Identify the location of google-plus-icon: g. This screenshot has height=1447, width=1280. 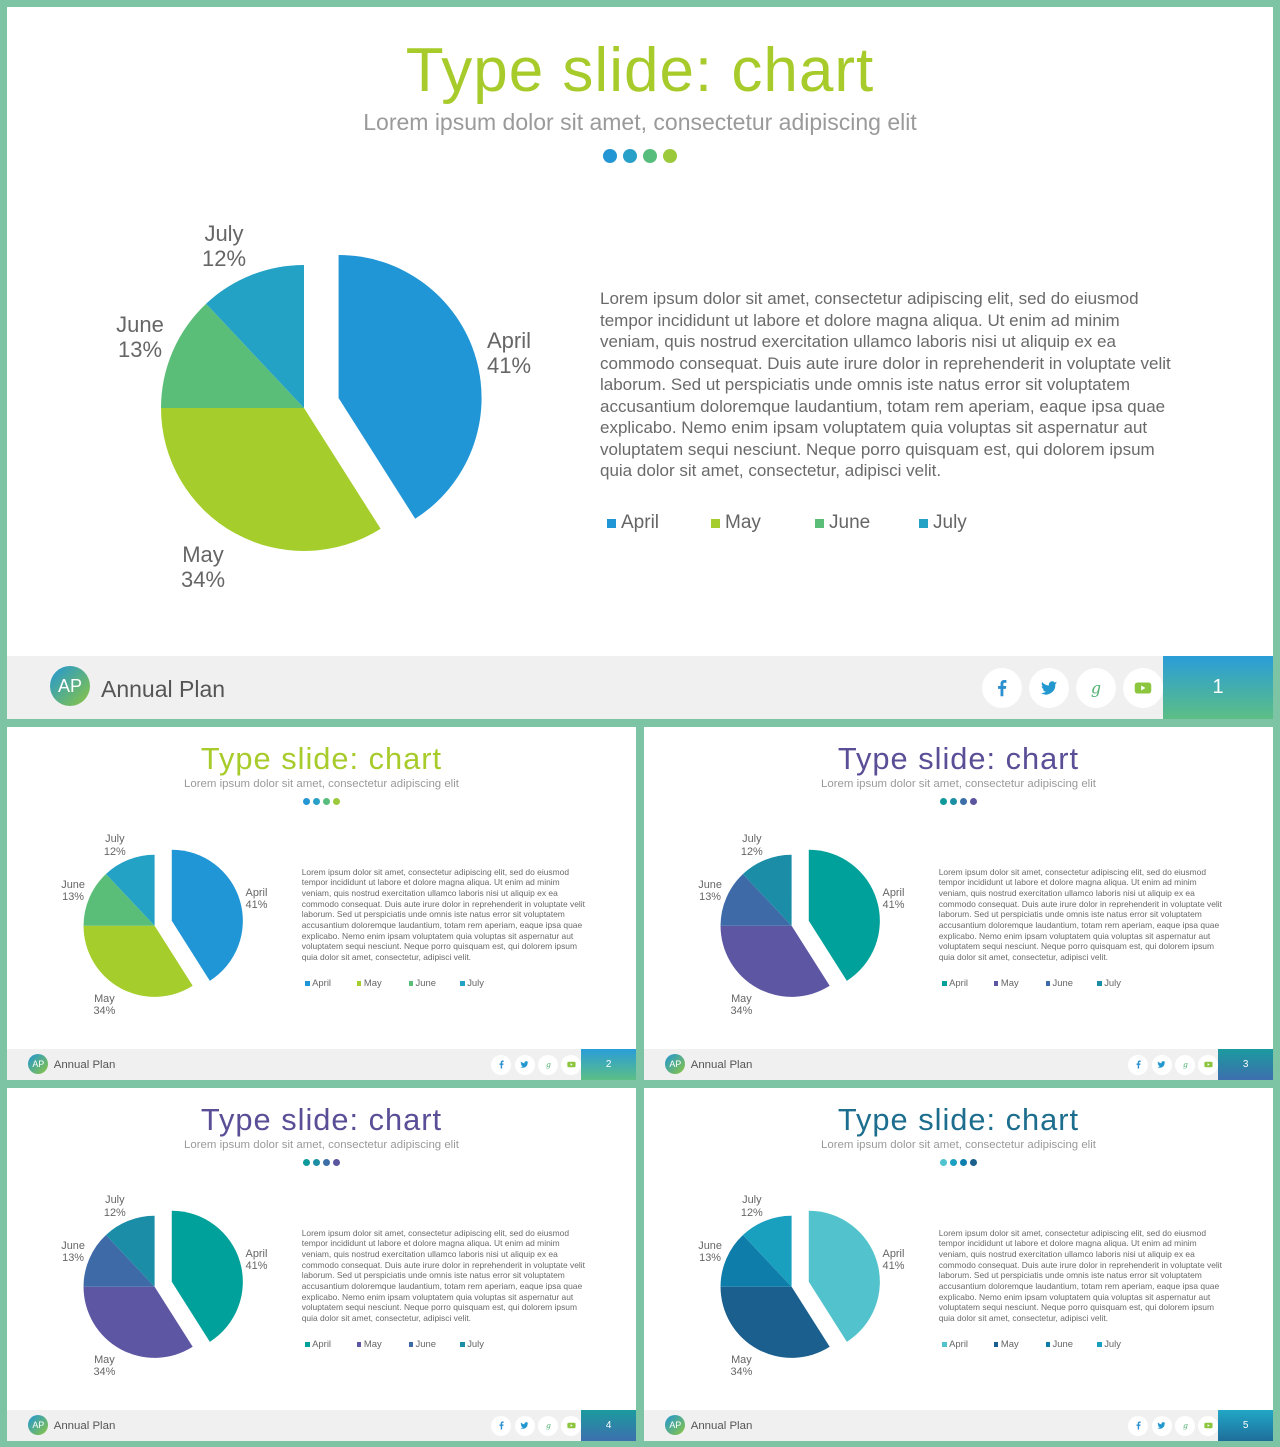
(1096, 689).